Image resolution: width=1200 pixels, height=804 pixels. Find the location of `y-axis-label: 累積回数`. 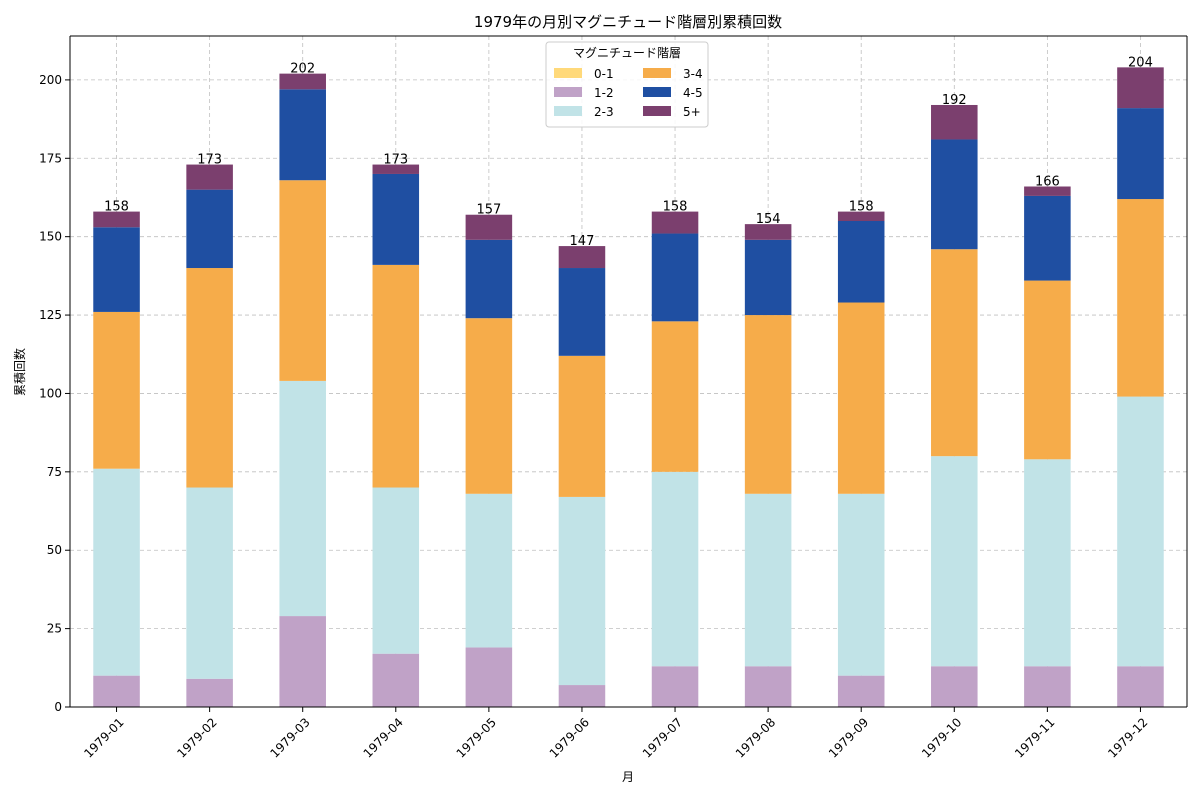

y-axis-label: 累積回数 is located at coordinates (19, 372).